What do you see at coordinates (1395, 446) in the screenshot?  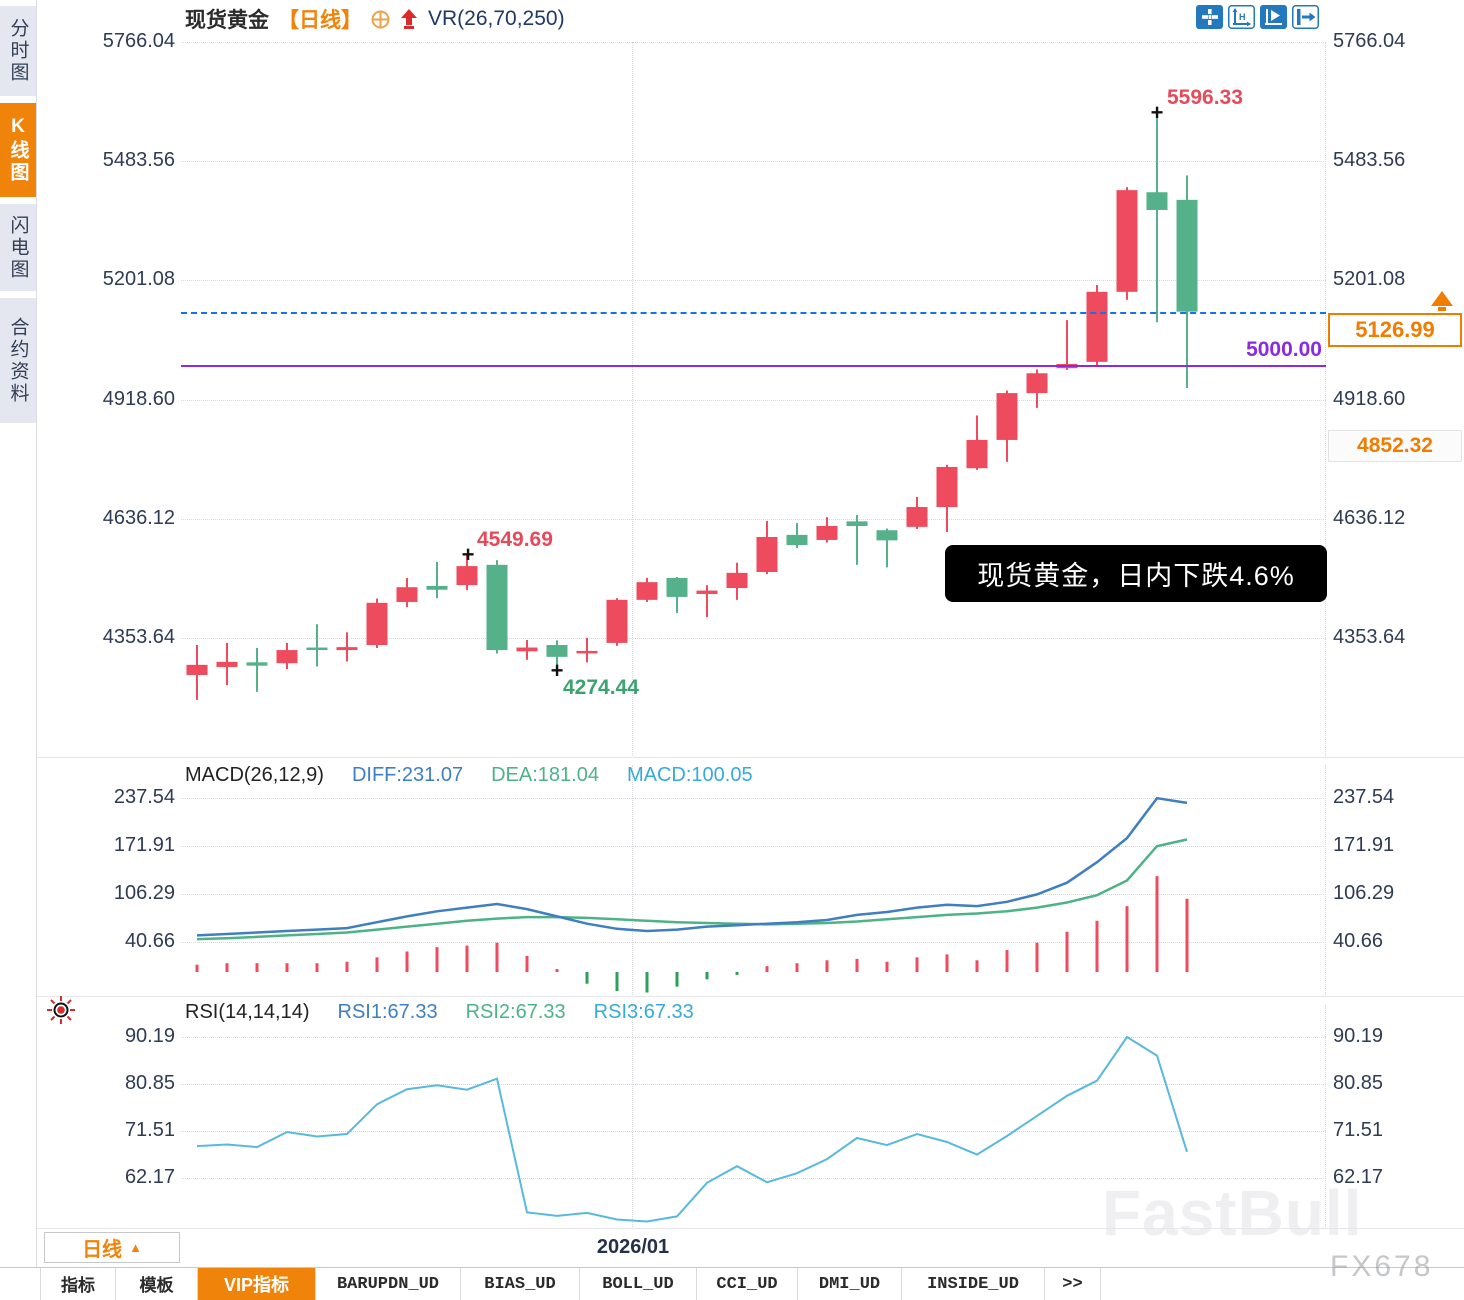 I see `secondary-price-tag: 4852.32` at bounding box center [1395, 446].